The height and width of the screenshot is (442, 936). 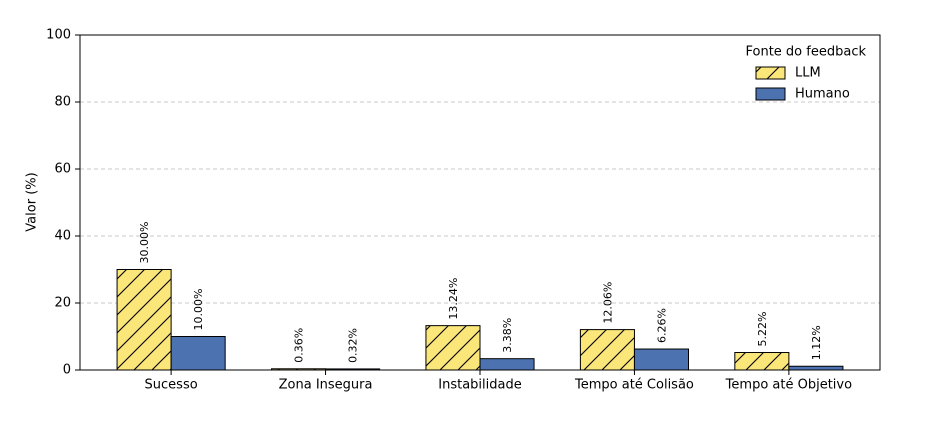 What do you see at coordinates (62, 102) in the screenshot?
I see `y-tick-label: 80` at bounding box center [62, 102].